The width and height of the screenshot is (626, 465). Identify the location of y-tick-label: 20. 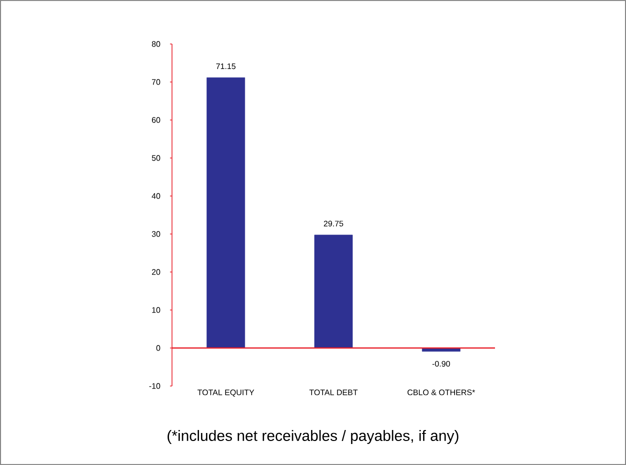
(156, 272).